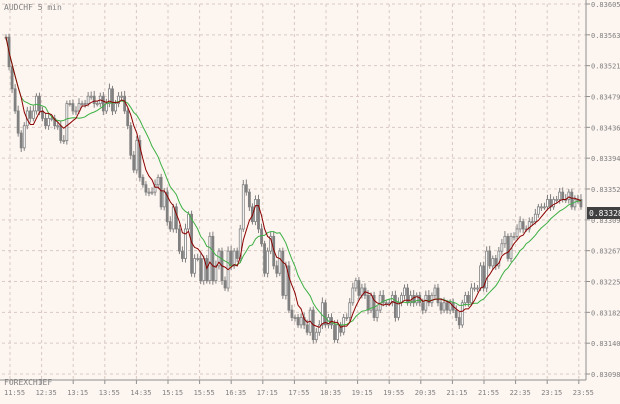 Image resolution: width=620 pixels, height=404 pixels. Describe the element at coordinates (172, 393) in the screenshot. I see `time-tick-label: 15:15` at that location.